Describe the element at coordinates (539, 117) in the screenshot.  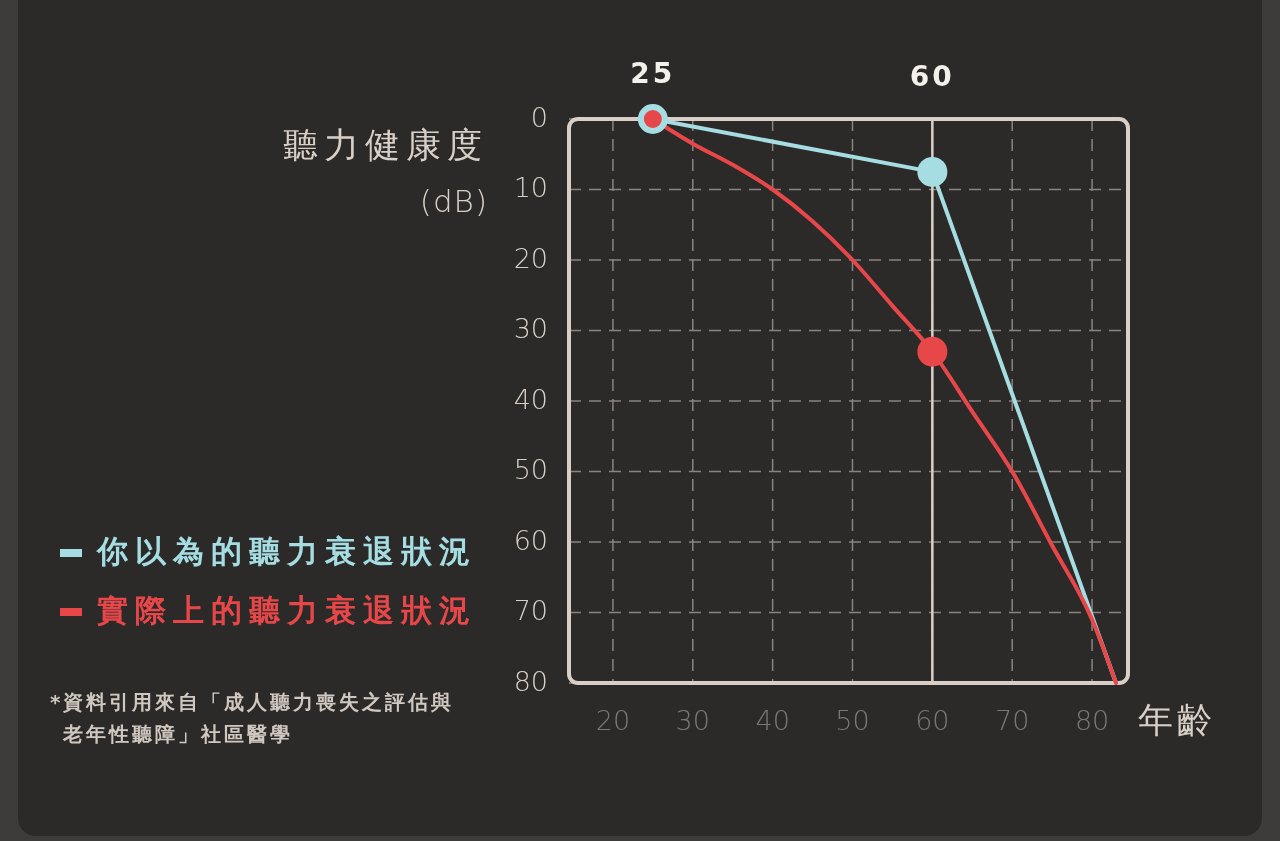
I see `y-tick-label: 0` at that location.